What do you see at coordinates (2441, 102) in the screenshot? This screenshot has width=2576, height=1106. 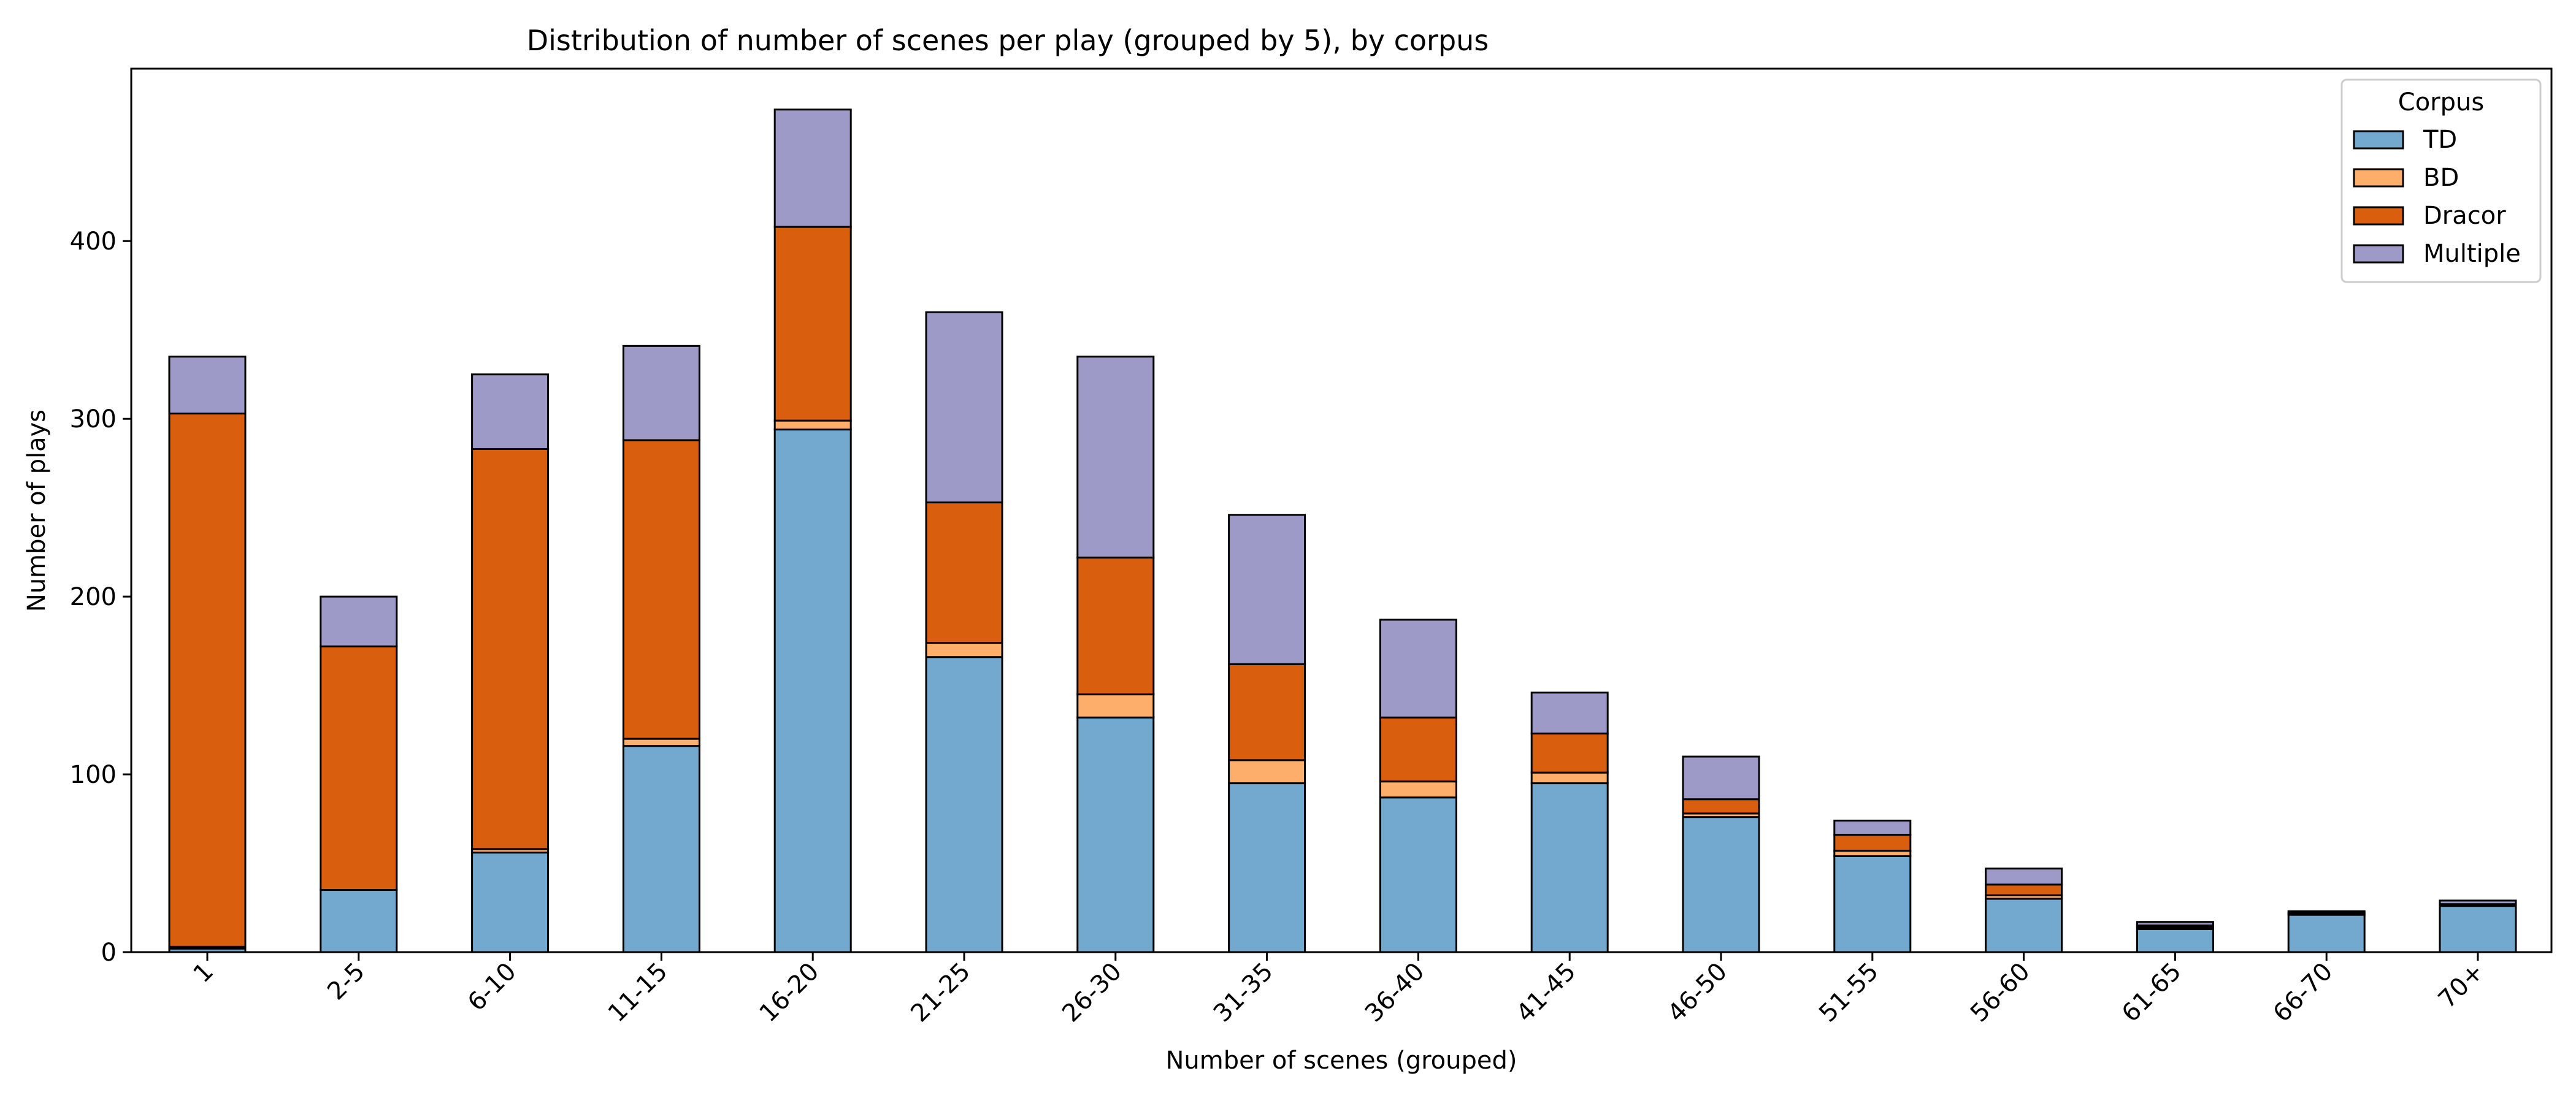 I see `legend-title: Corpus` at bounding box center [2441, 102].